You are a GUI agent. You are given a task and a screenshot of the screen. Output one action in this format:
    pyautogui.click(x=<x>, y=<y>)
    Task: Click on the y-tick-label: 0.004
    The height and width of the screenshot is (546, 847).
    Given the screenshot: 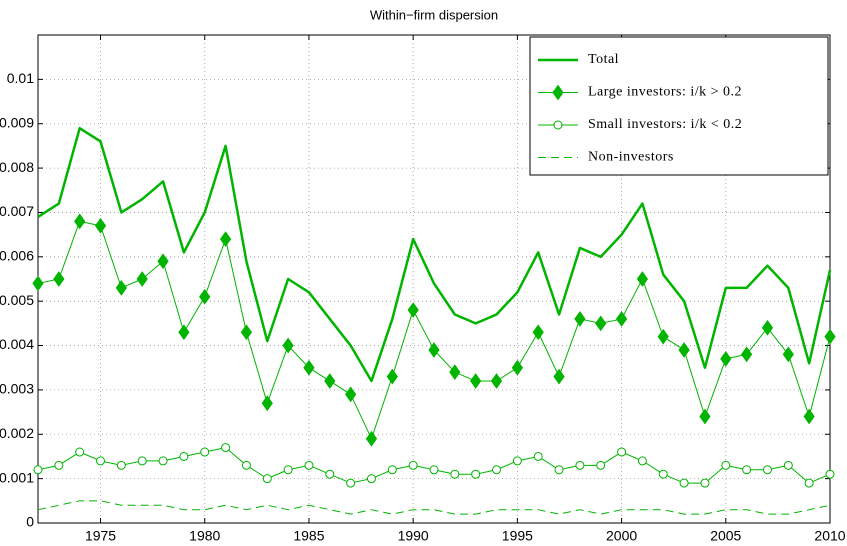 What is the action you would take?
    pyautogui.click(x=17, y=344)
    